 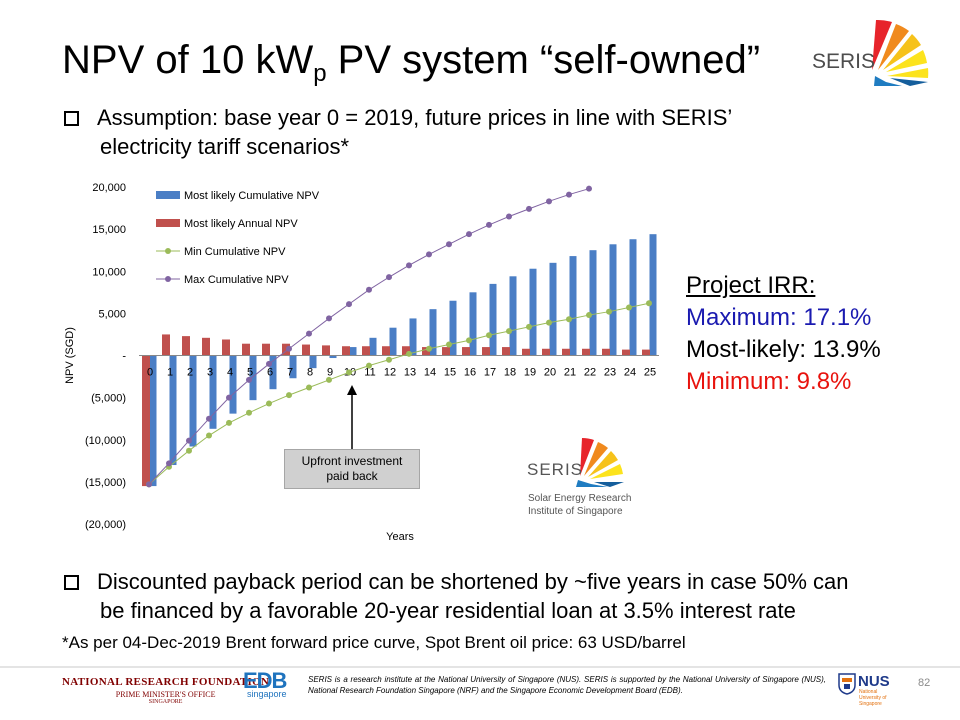 I want to click on nus-crest-icon, so click(x=847, y=684).